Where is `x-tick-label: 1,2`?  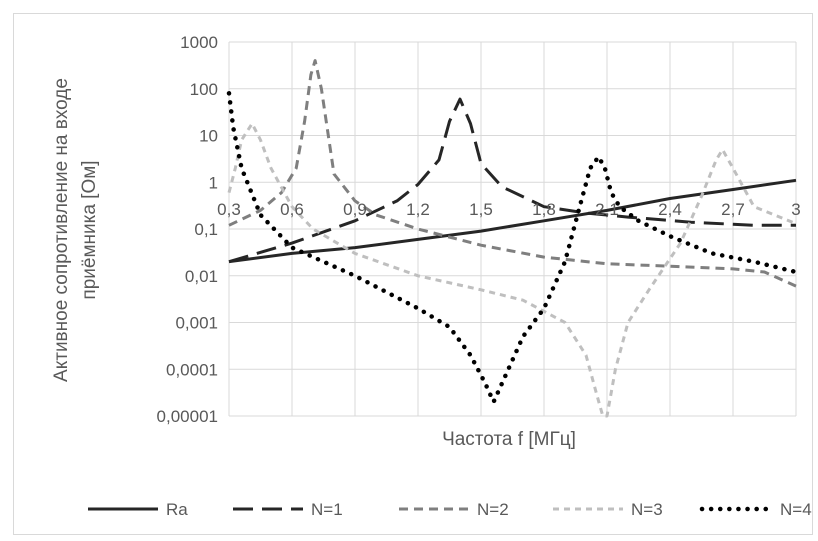 x-tick-label: 1,2 is located at coordinates (418, 209).